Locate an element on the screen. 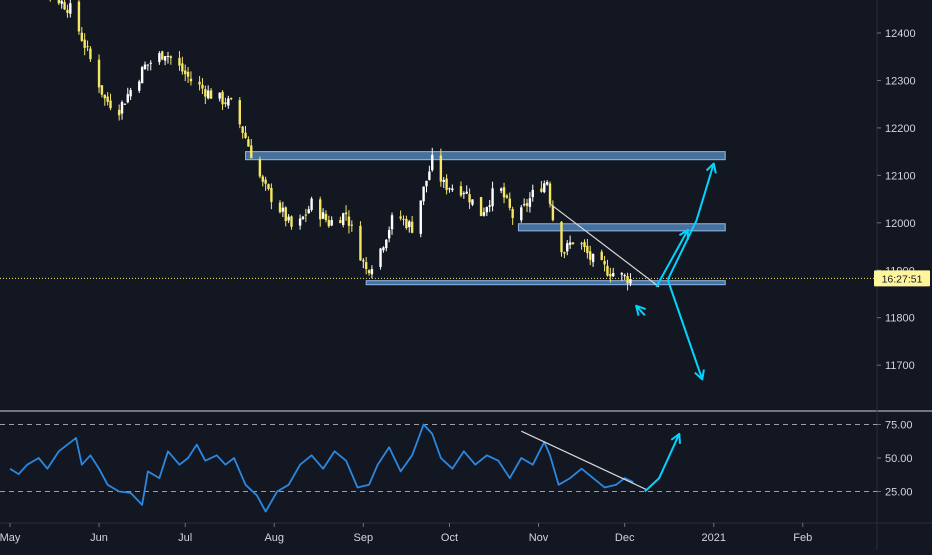 The image size is (932, 555). current-price-label: 16:27:51 is located at coordinates (902, 278).